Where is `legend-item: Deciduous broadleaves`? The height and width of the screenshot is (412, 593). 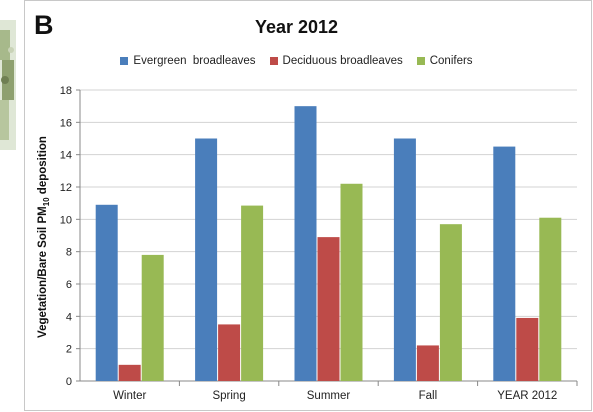
legend-item: Deciduous broadleaves is located at coordinates (336, 61).